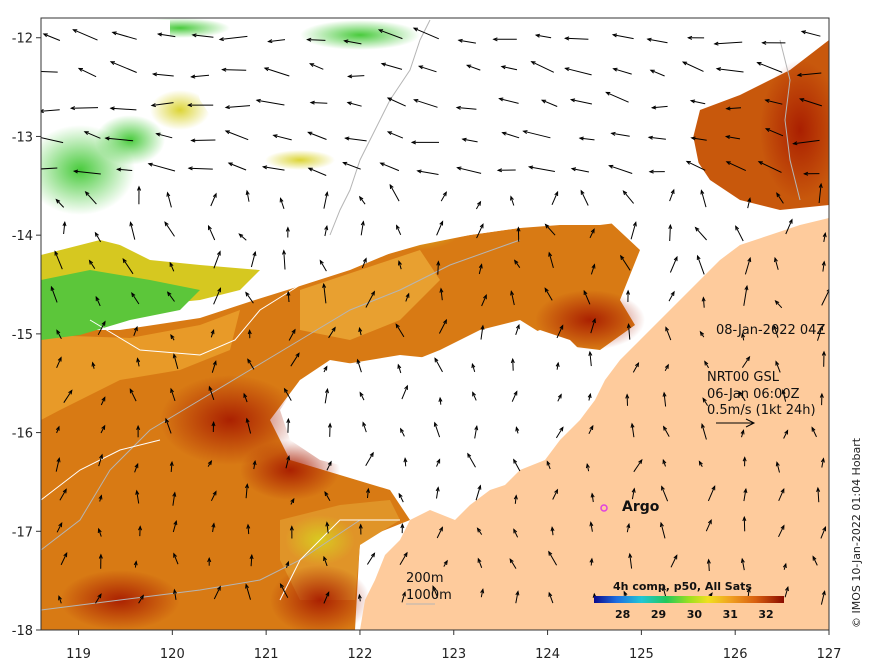 Image resolution: width=872 pixels, height=666 pixels. What do you see at coordinates (743, 377) in the screenshot?
I see `current-source-label: NRT00 GSL` at bounding box center [743, 377].